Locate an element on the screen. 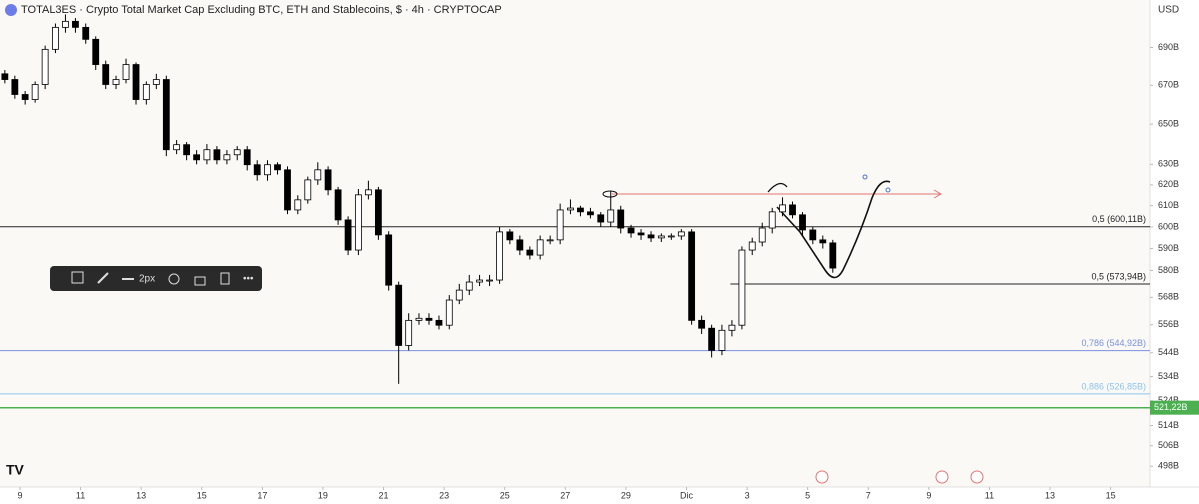  x-tick-label: 27 is located at coordinates (565, 495).